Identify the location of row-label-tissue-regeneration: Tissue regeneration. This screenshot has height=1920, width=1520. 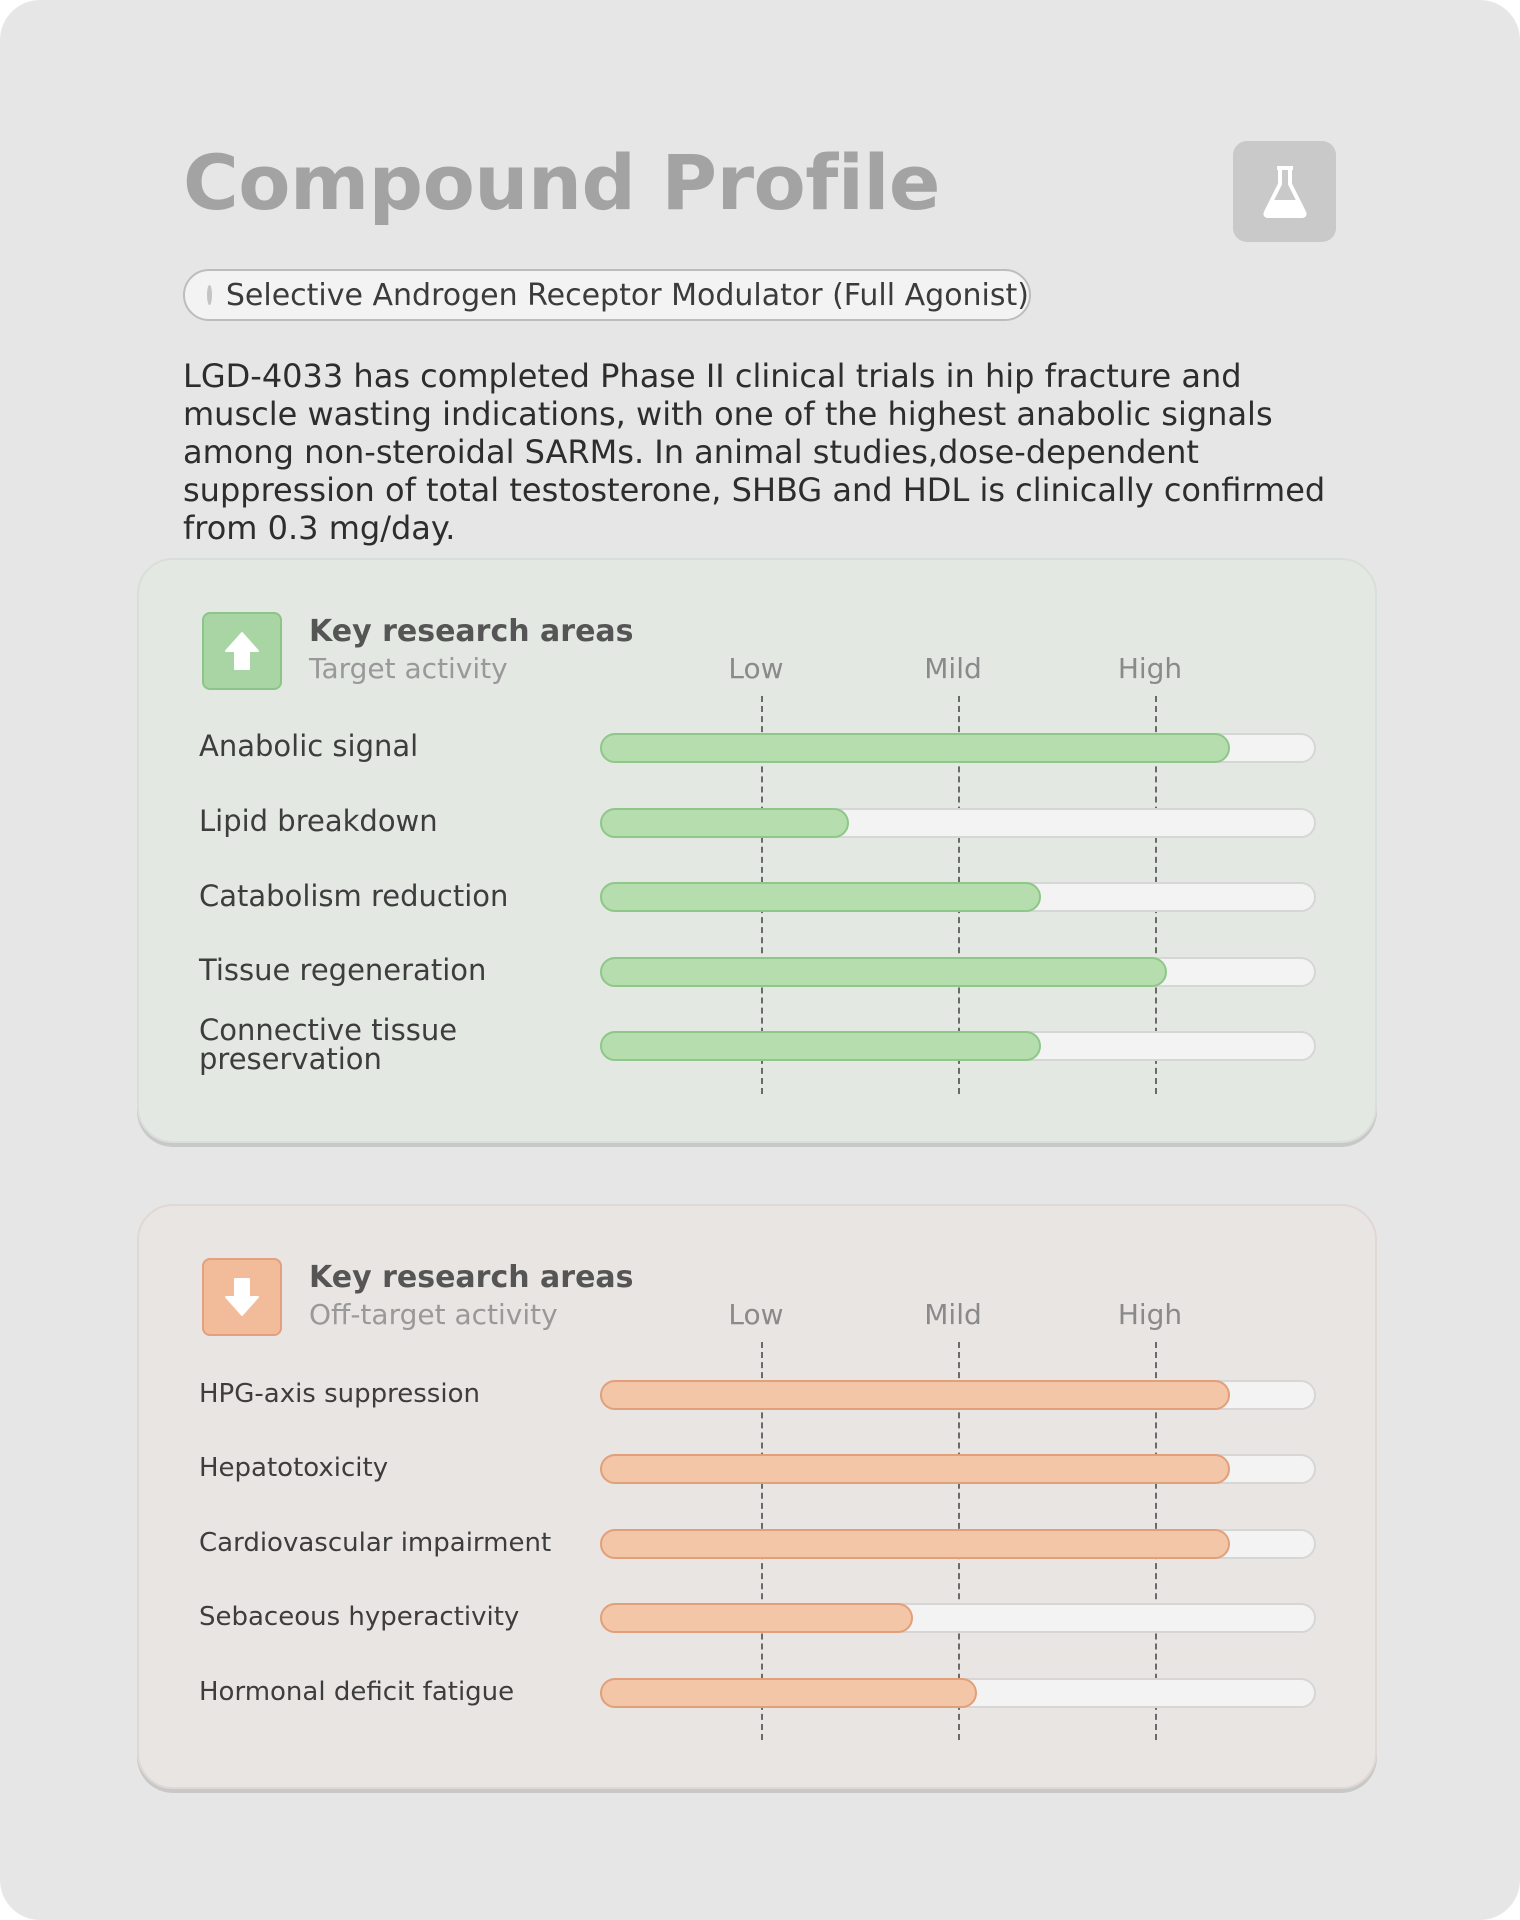
(343, 970).